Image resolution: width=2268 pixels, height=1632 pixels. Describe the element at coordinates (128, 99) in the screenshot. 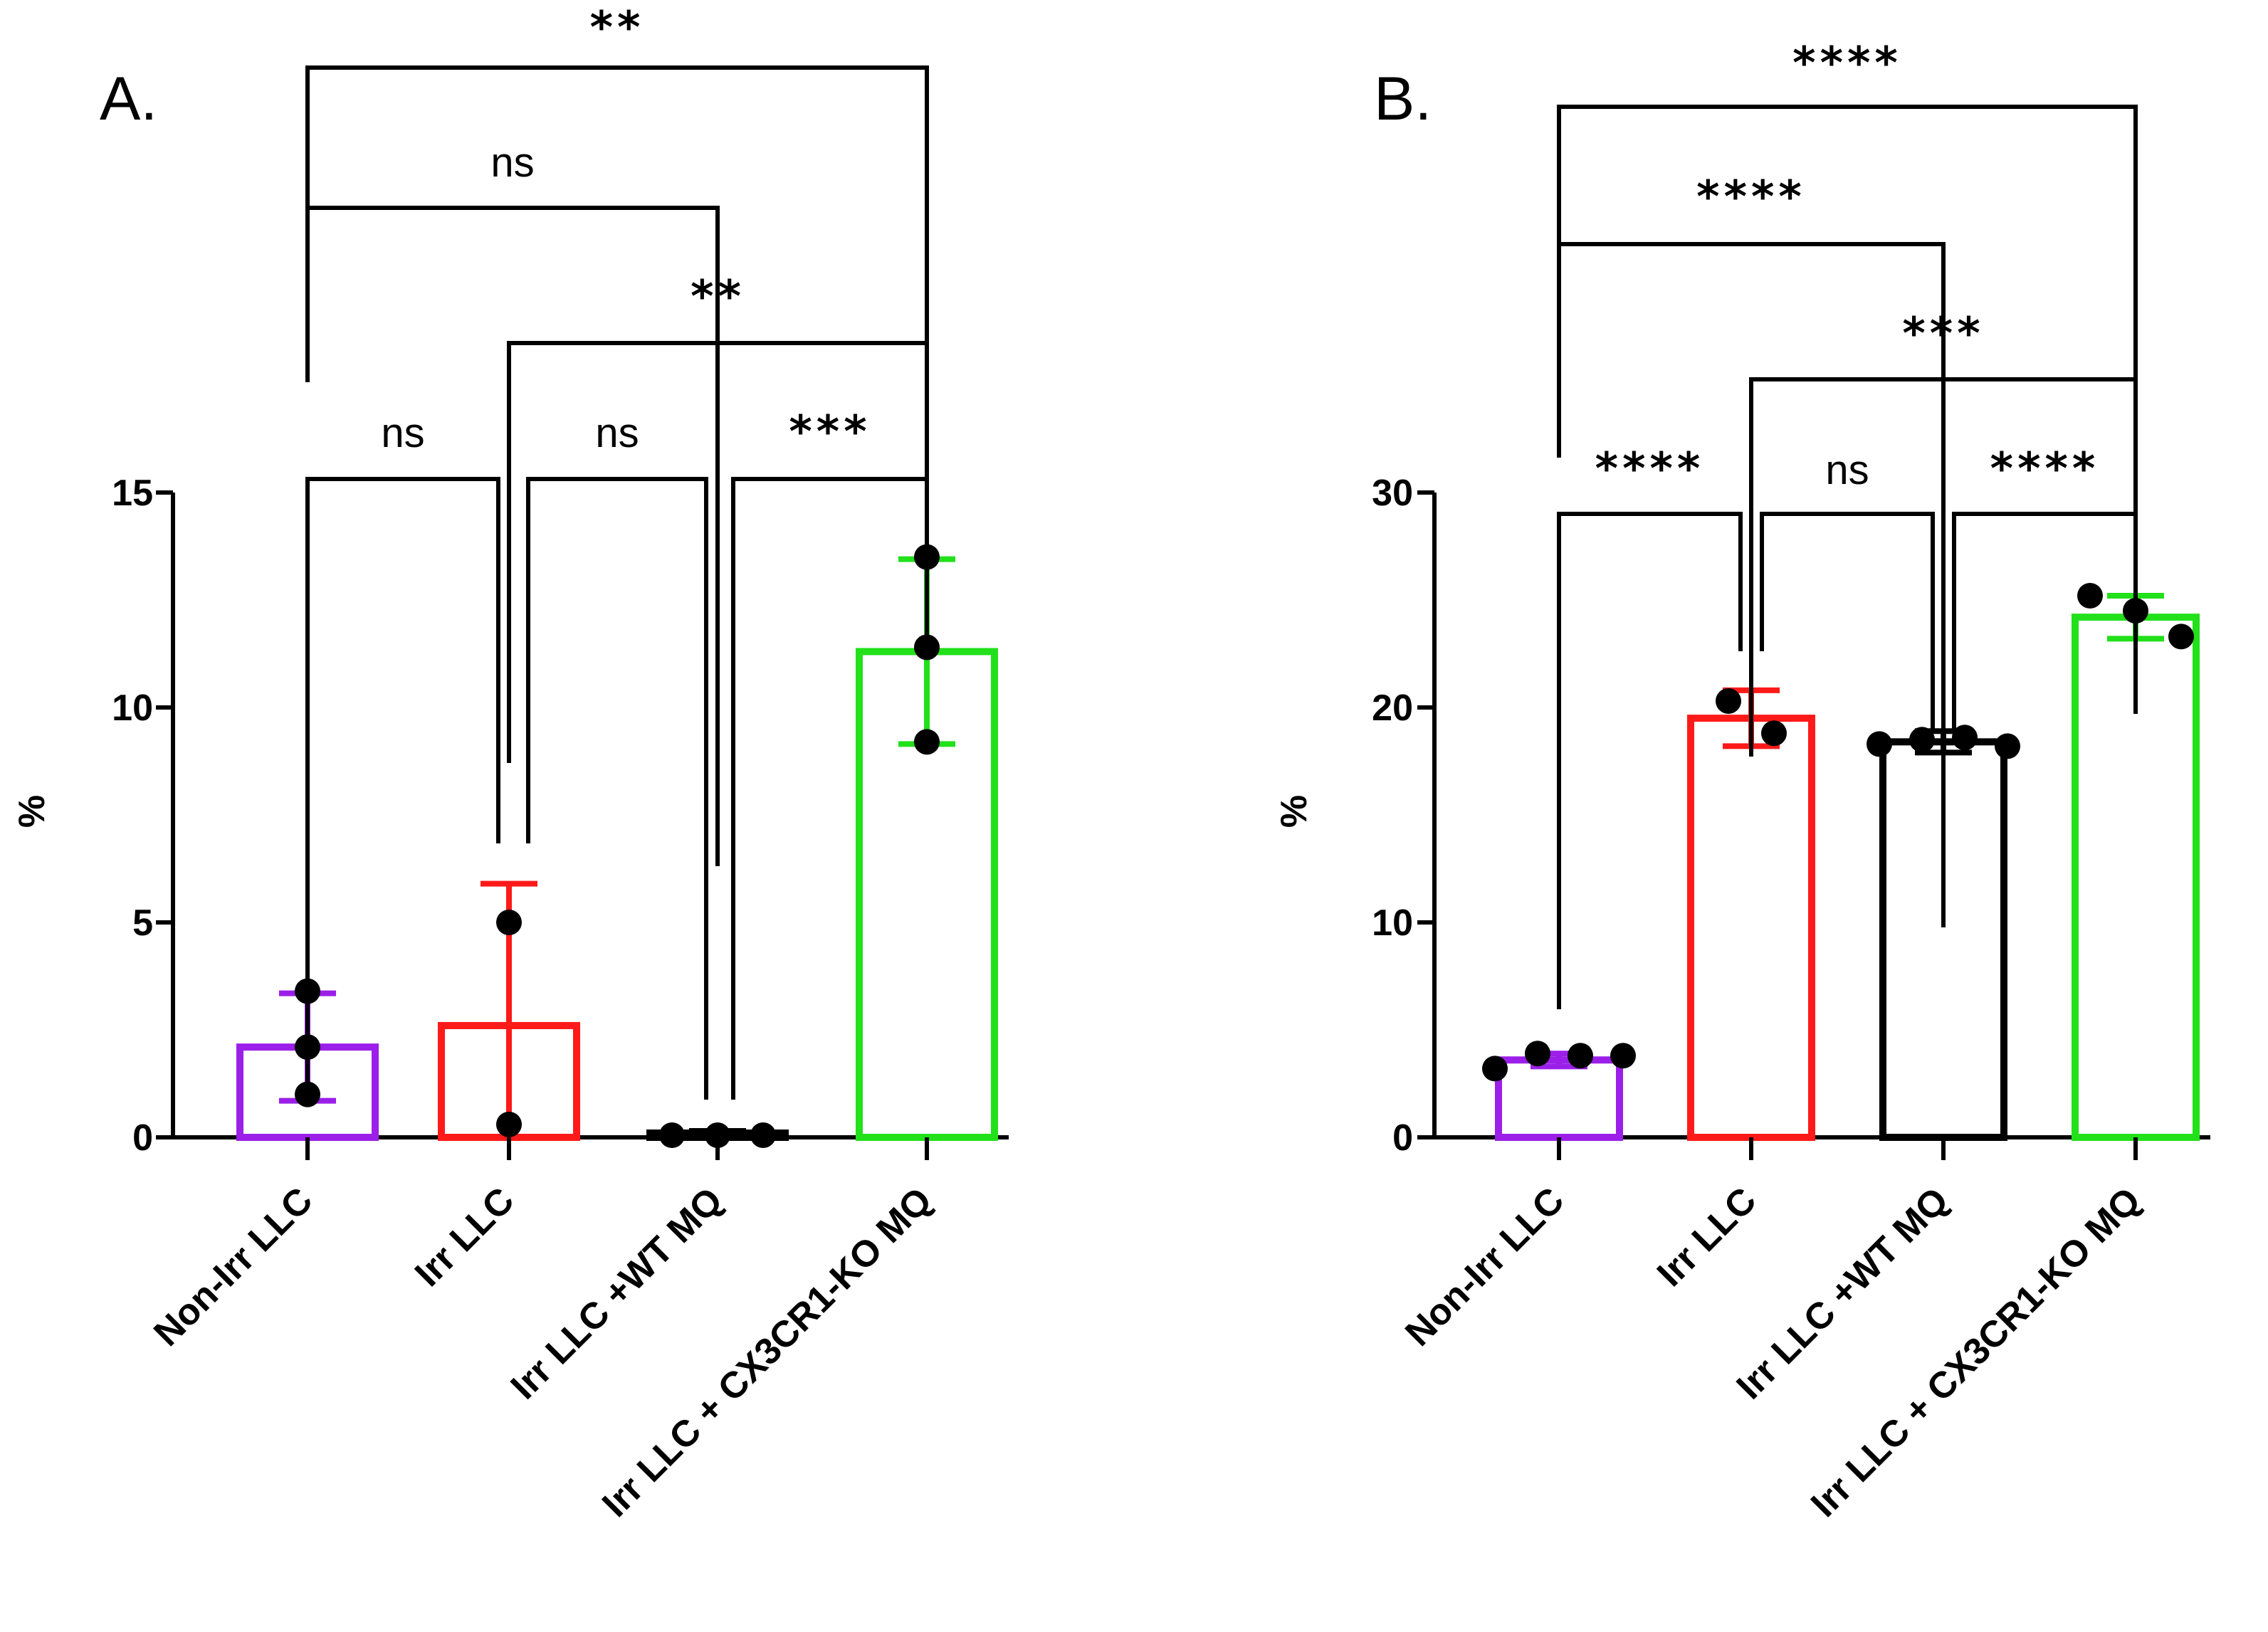

I see `panel-label-a: A.` at that location.